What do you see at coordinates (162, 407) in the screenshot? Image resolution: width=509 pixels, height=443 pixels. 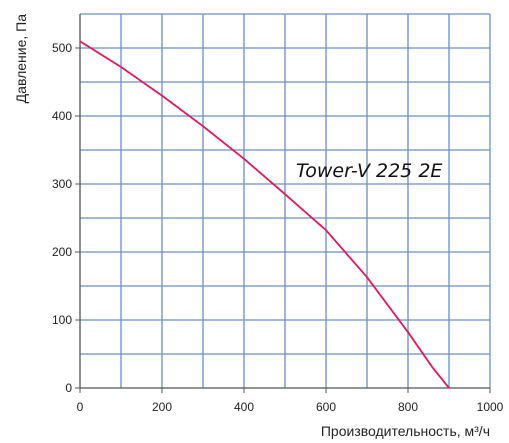 I see `x-tick-label-200: 200` at bounding box center [162, 407].